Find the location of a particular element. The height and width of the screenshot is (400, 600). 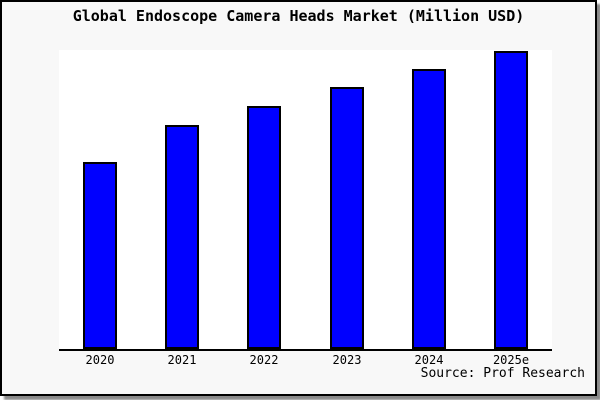

bar-2023 is located at coordinates (347, 218).